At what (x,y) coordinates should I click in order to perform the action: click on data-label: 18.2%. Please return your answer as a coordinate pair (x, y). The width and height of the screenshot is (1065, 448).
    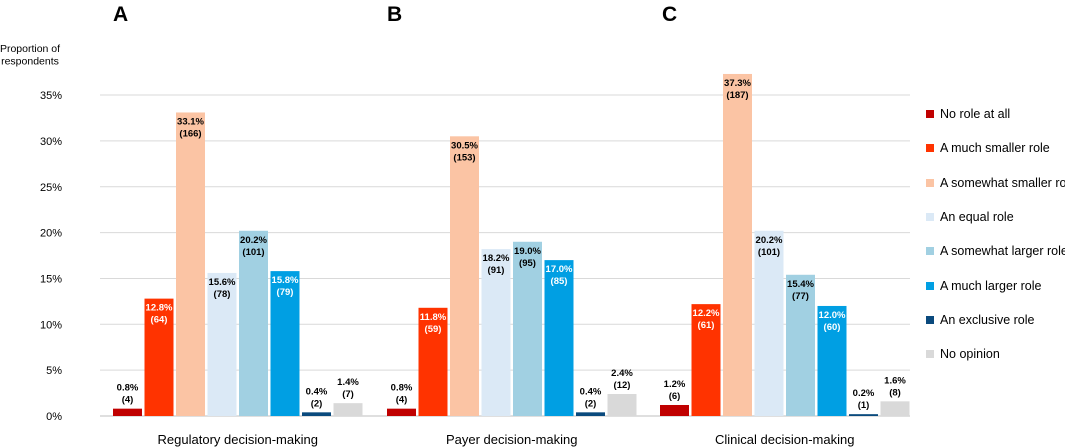
    Looking at the image, I should click on (496, 258).